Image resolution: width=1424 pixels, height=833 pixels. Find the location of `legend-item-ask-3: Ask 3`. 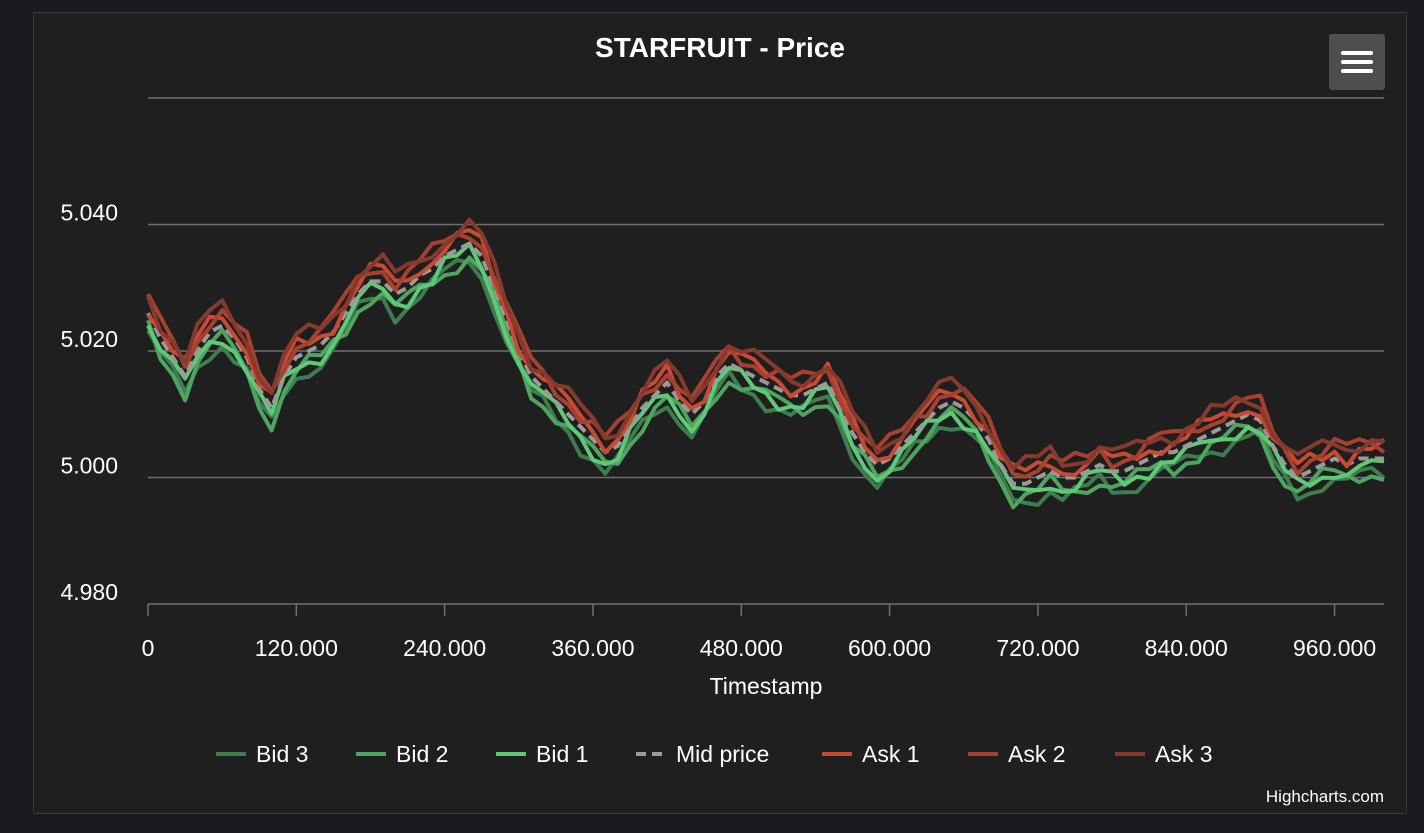

legend-item-ask-3: Ask 3 is located at coordinates (1164, 754).